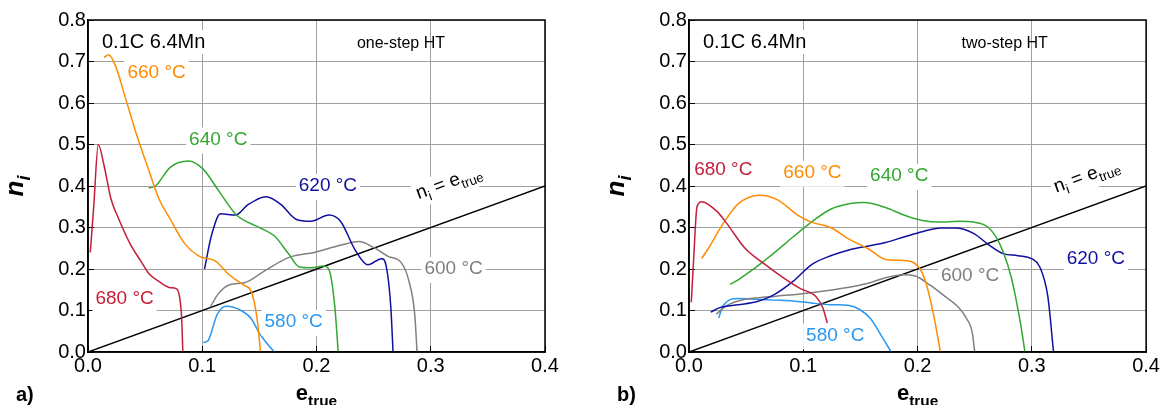 Image resolution: width=1168 pixels, height=405 pixels. I want to click on text: a), so click(25, 393).